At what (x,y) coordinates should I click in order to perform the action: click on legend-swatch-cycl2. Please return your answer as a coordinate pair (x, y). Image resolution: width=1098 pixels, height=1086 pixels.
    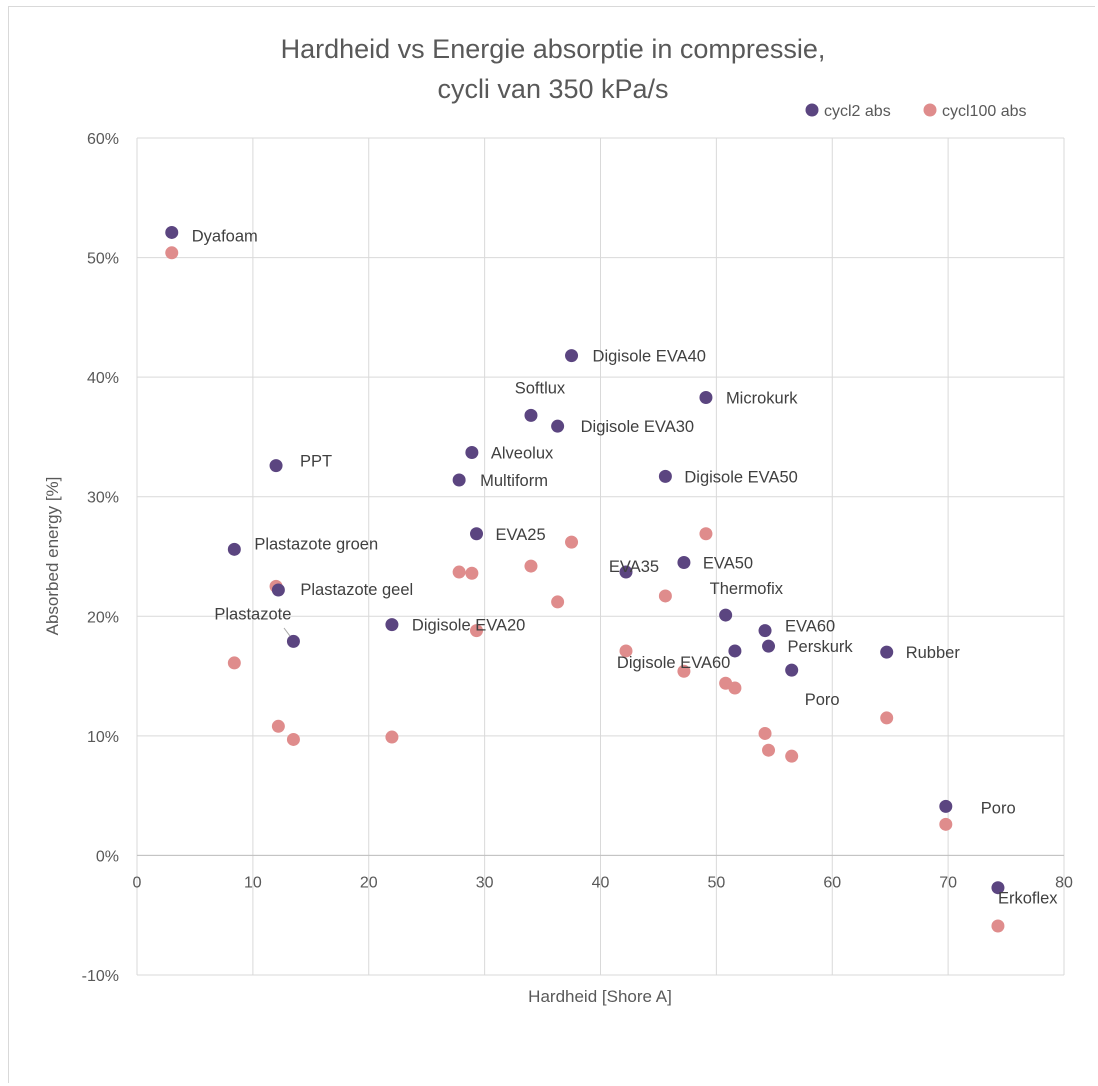
    Looking at the image, I should click on (812, 110).